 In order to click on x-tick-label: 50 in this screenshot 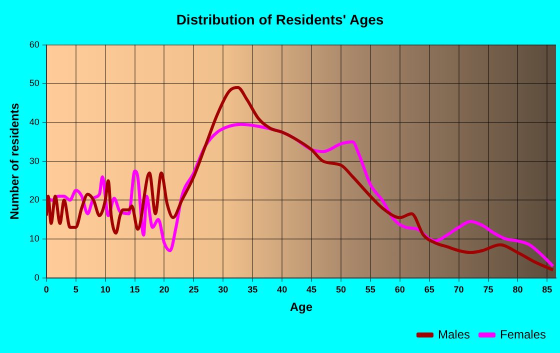, I will do `click(341, 289)`.